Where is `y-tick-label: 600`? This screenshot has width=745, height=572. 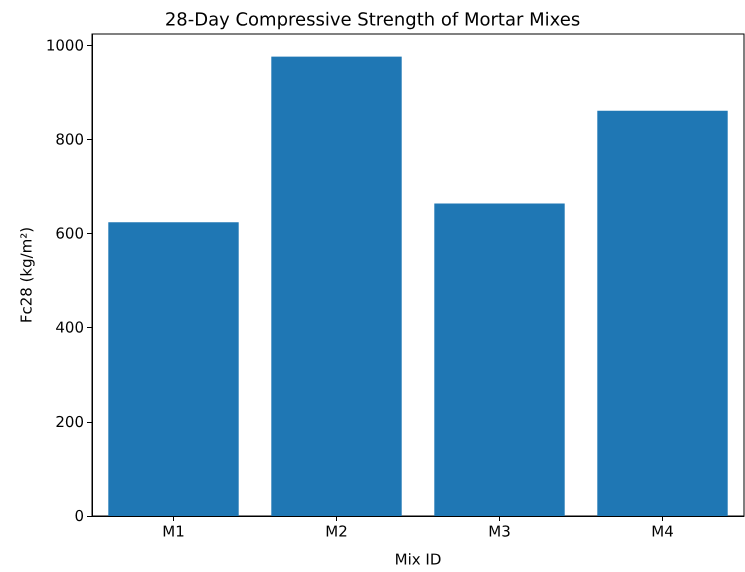 y-tick-label: 600 is located at coordinates (69, 233).